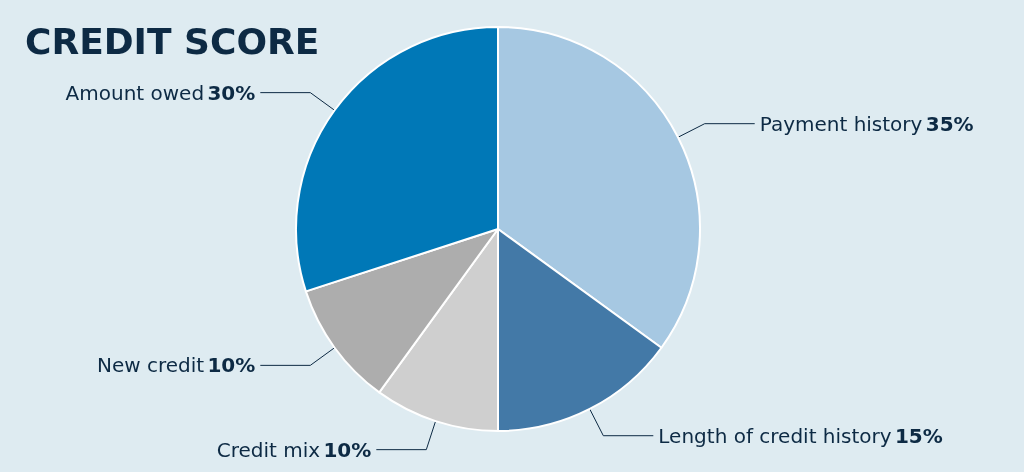 This screenshot has height=472, width=1024. What do you see at coordinates (172, 41) in the screenshot?
I see `chart-title: CREDIT SCORE` at bounding box center [172, 41].